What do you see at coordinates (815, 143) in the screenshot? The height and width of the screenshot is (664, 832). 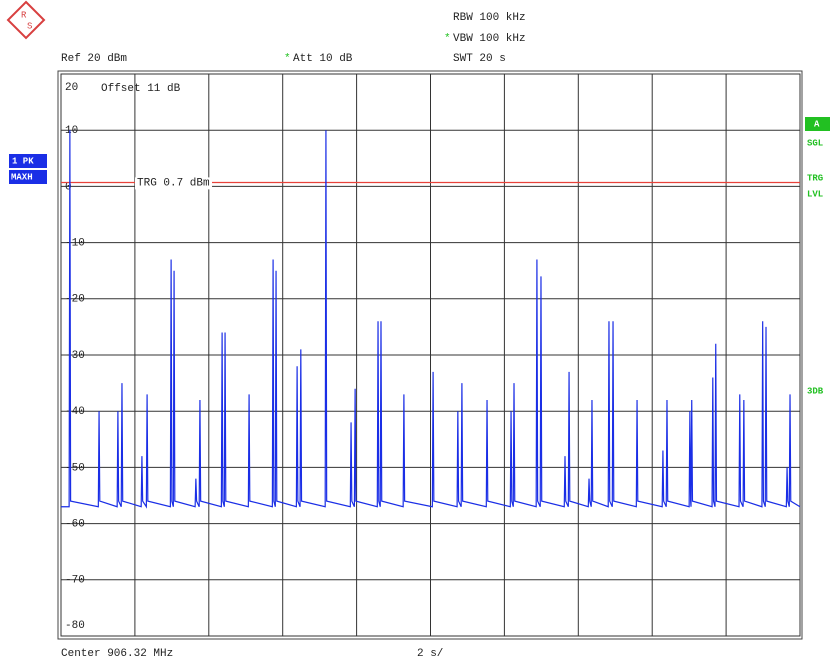 I see `side-label: SGL` at bounding box center [815, 143].